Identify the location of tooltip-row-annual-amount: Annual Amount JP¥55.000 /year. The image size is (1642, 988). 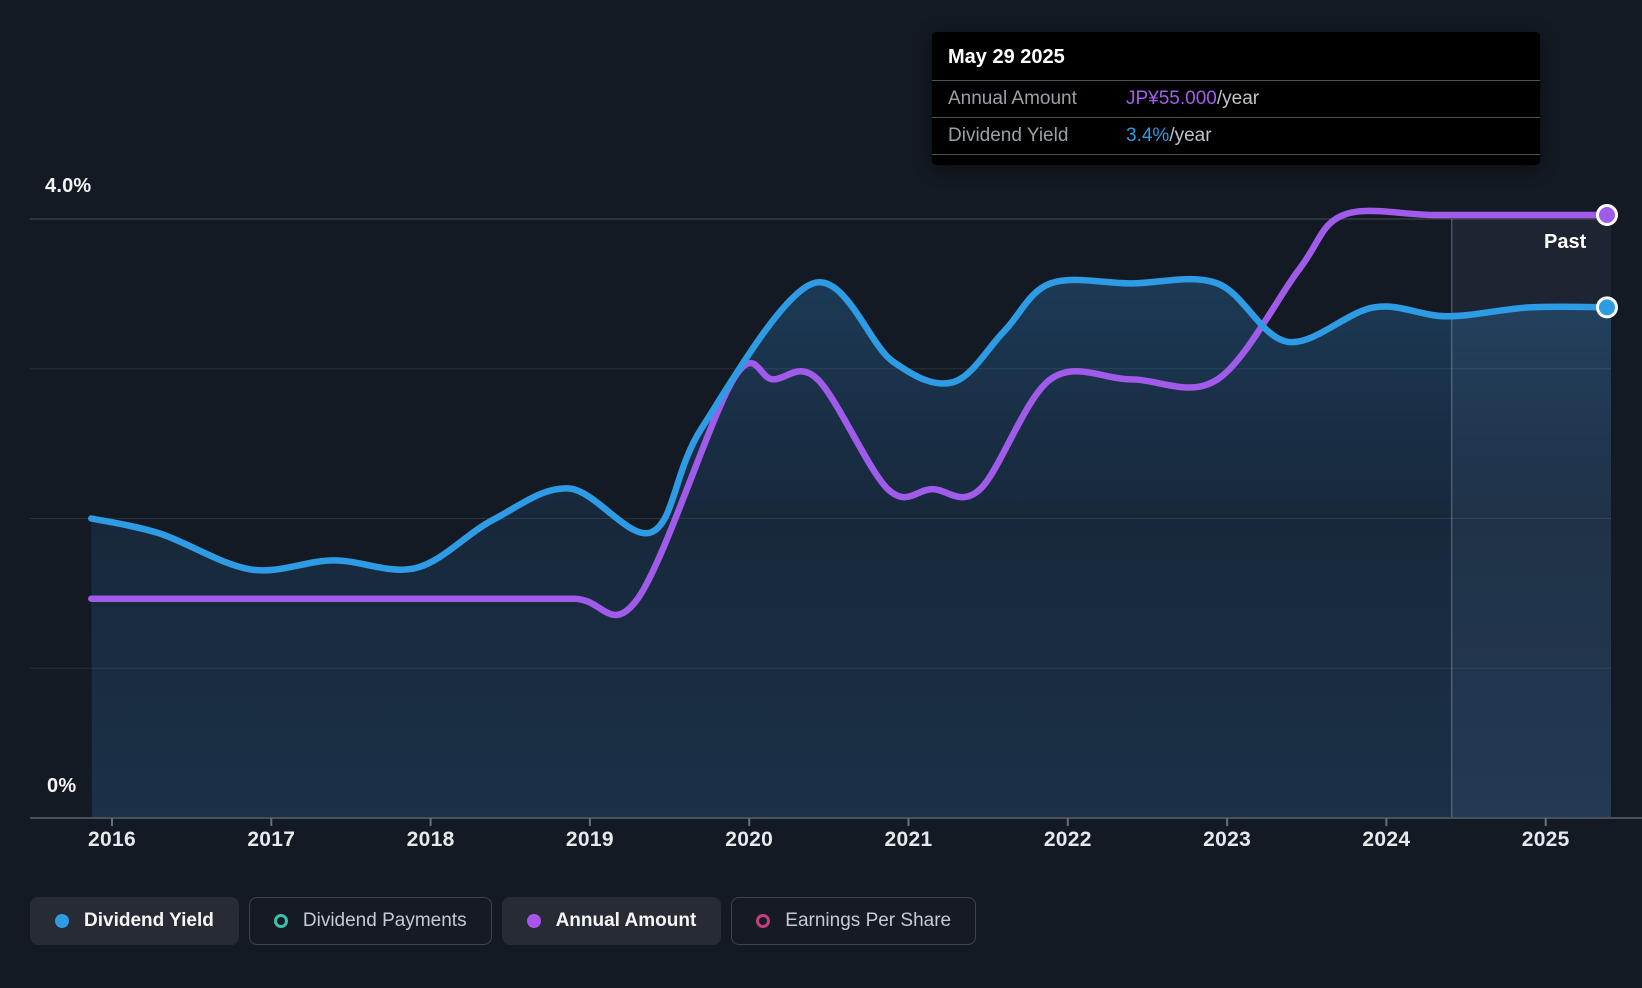
(1236, 98).